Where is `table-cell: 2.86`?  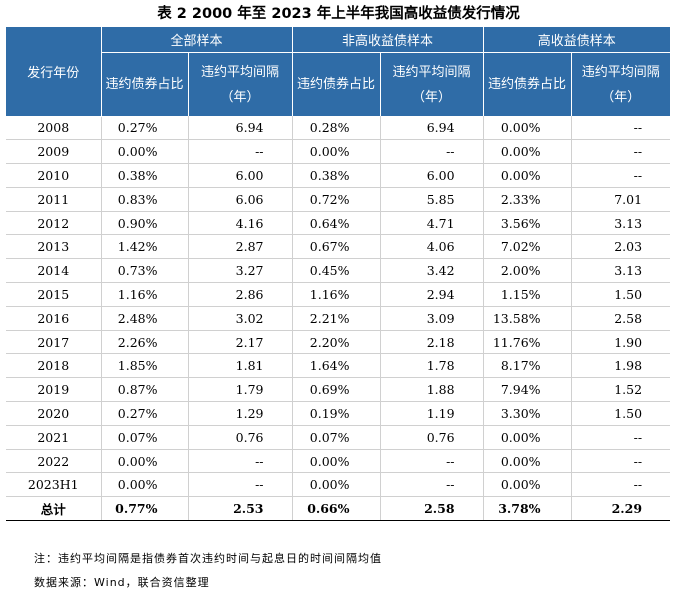
table-cell: 2.86 is located at coordinates (240, 294).